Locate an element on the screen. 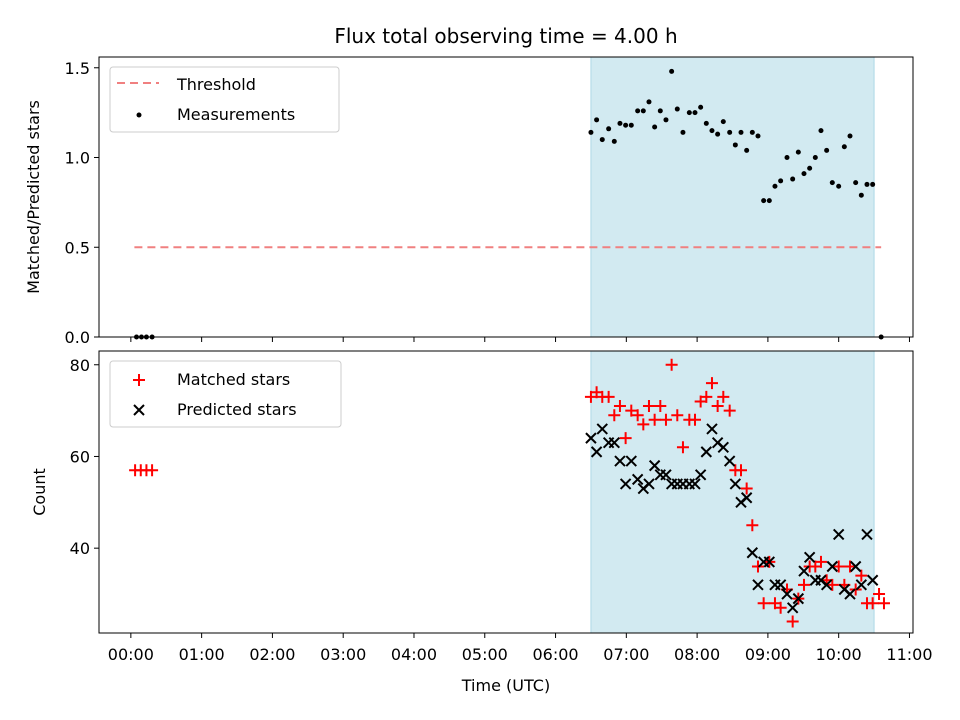 The width and height of the screenshot is (960, 720). bottom-ytick-label: 40 is located at coordinates (80, 548).